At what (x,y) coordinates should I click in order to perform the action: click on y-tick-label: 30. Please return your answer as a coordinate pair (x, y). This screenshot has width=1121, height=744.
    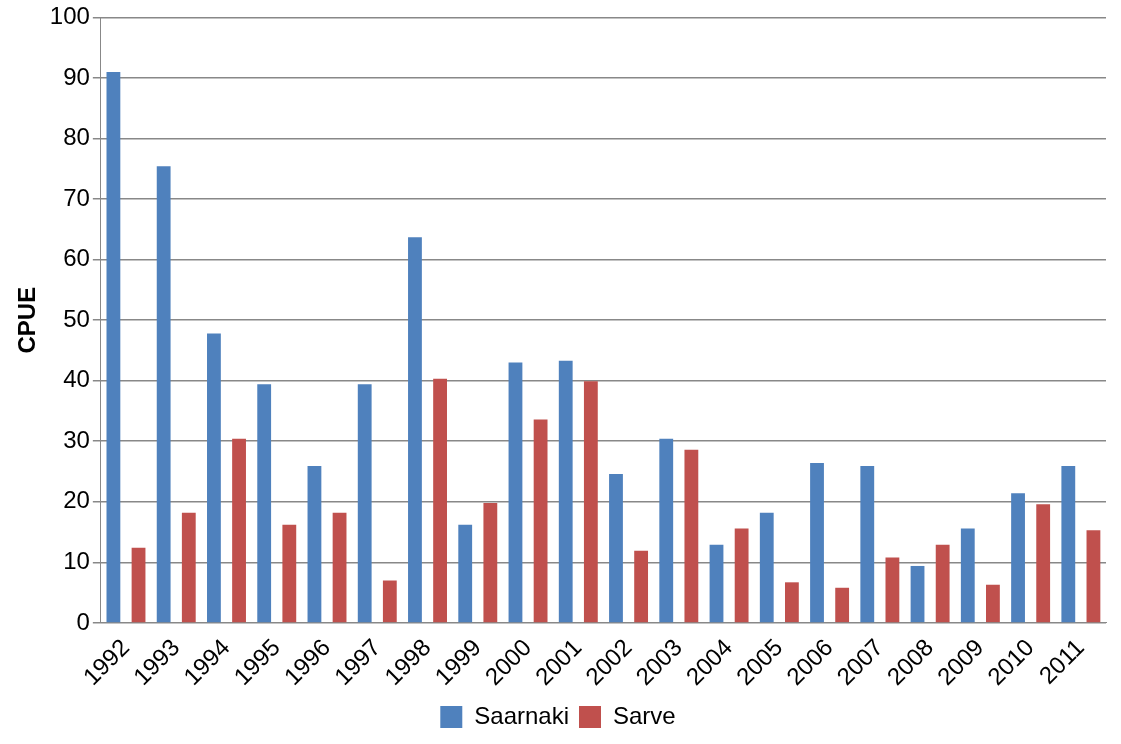
    Looking at the image, I should click on (76, 439).